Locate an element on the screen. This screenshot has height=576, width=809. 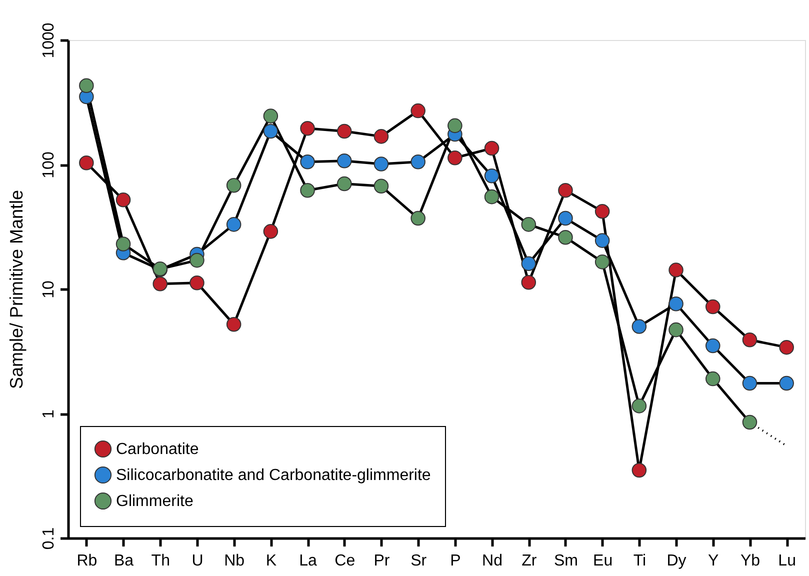
legend-label: Glimmerite is located at coordinates (155, 501).